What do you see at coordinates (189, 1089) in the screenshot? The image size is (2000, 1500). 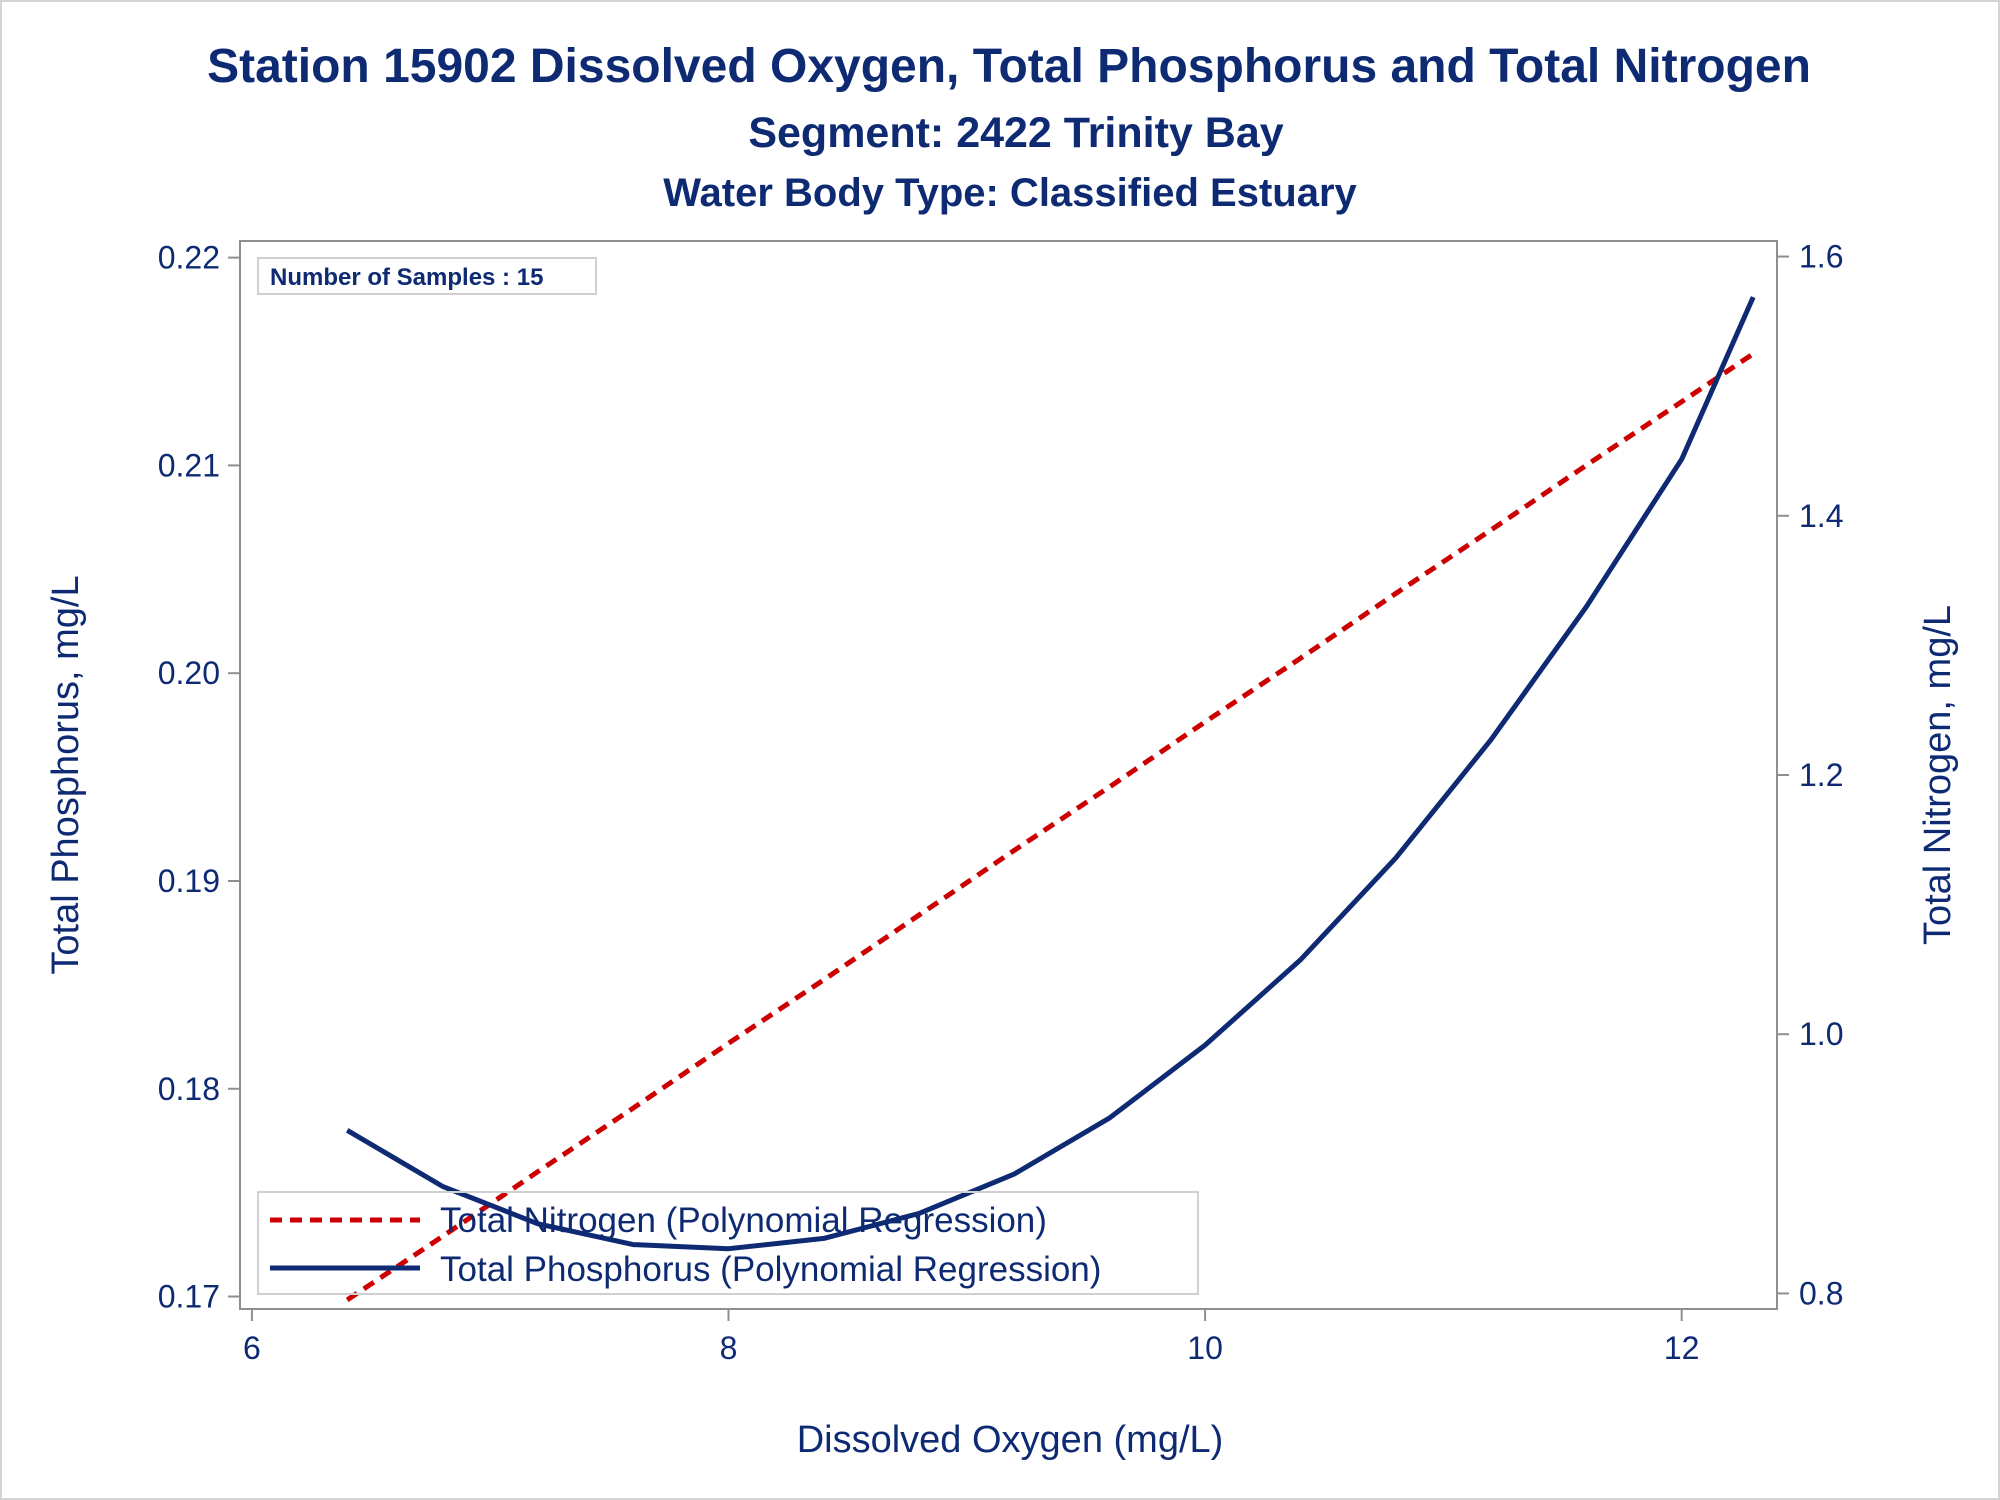 I see `y-tick-label: 0.18` at bounding box center [189, 1089].